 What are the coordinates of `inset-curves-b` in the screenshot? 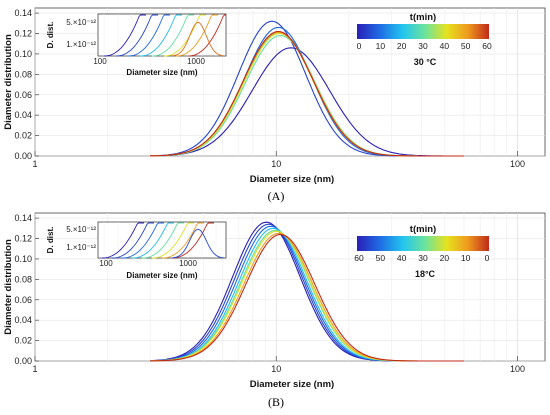 It's located at (163, 240).